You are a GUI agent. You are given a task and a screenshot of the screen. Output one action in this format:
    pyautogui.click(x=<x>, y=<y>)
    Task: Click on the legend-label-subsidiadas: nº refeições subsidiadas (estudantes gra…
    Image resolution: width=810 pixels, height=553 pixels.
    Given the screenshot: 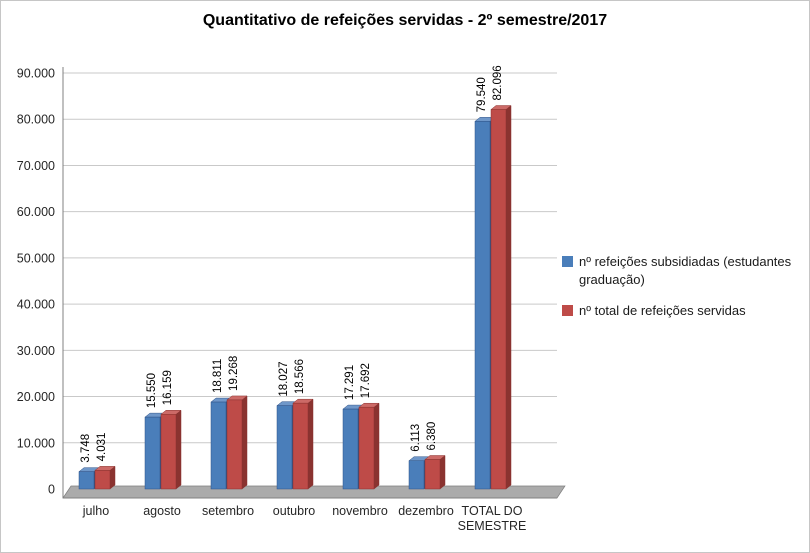 What is the action you would take?
    pyautogui.click(x=685, y=270)
    